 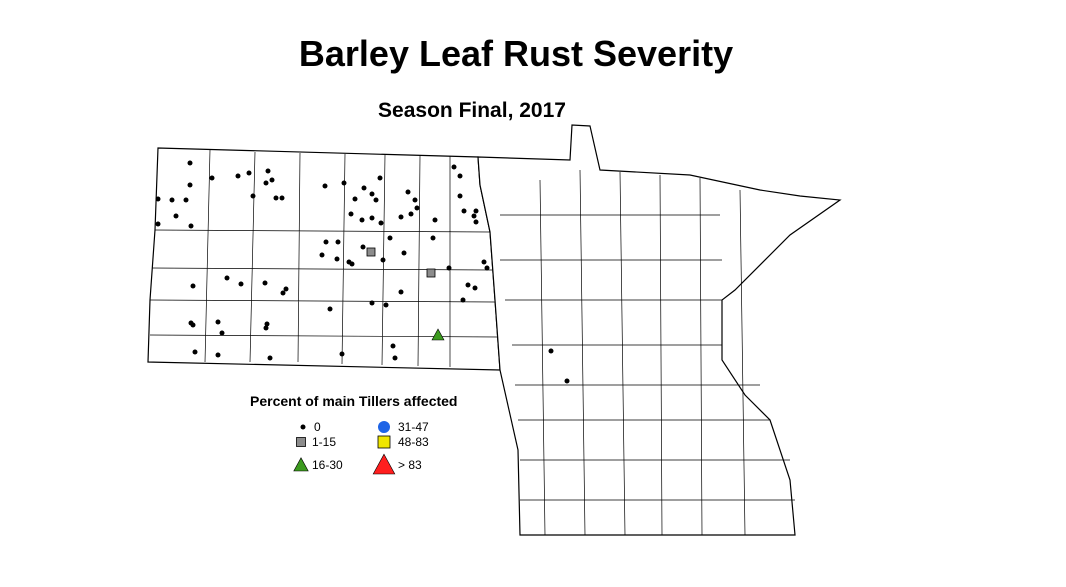 I want to click on legend-label: 1-15, so click(x=324, y=442).